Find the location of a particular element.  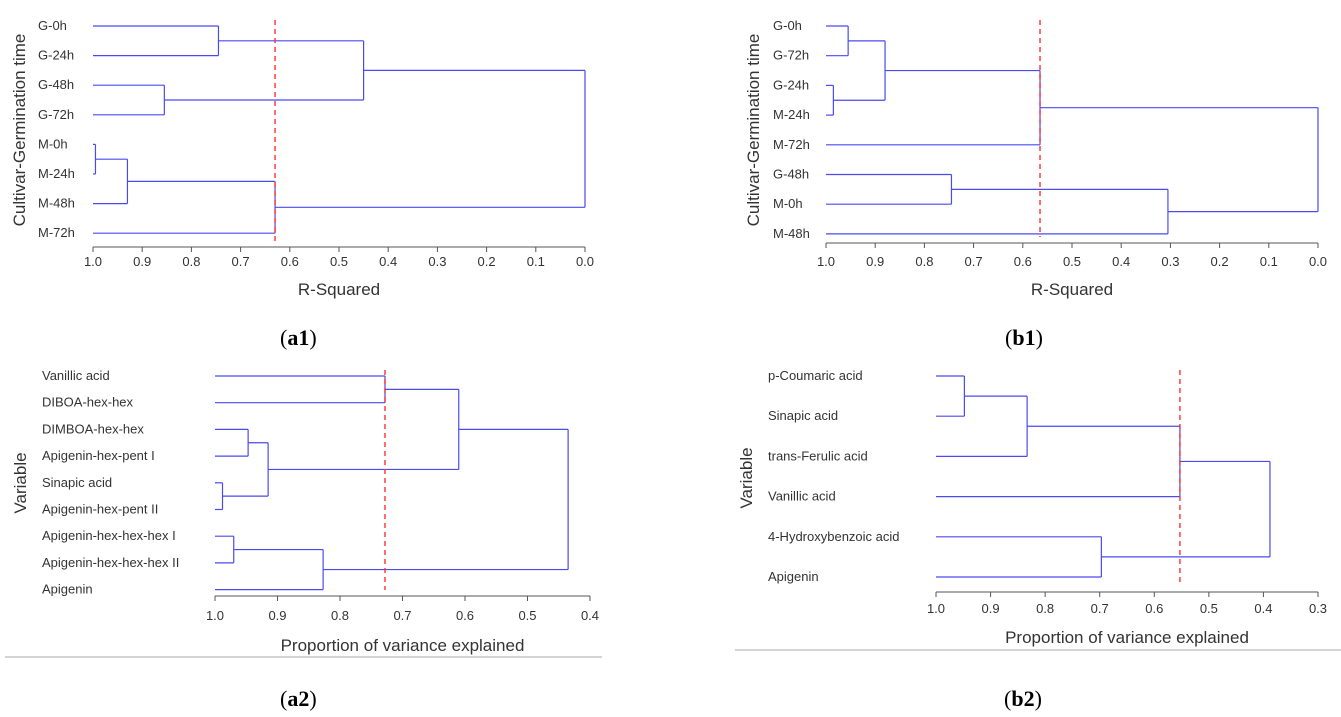

leaf-label: Apigenin-hex-pent II is located at coordinates (100, 509).